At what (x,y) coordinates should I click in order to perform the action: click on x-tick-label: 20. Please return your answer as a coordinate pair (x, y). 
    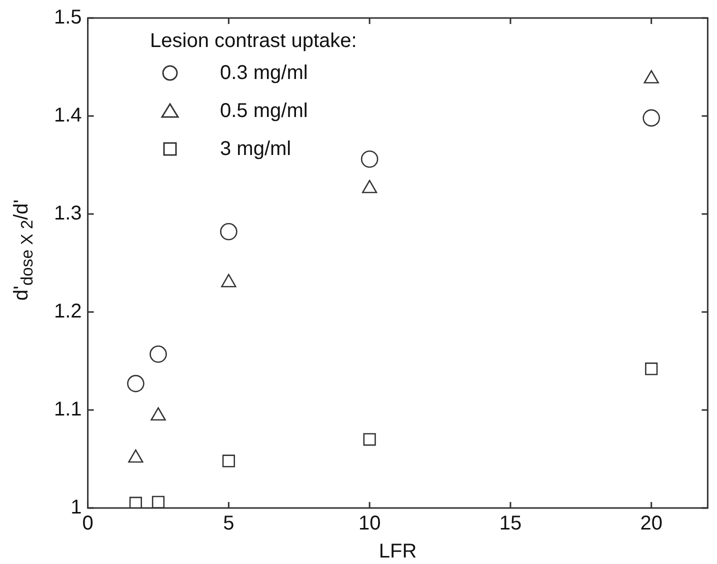
    Looking at the image, I should click on (651, 523).